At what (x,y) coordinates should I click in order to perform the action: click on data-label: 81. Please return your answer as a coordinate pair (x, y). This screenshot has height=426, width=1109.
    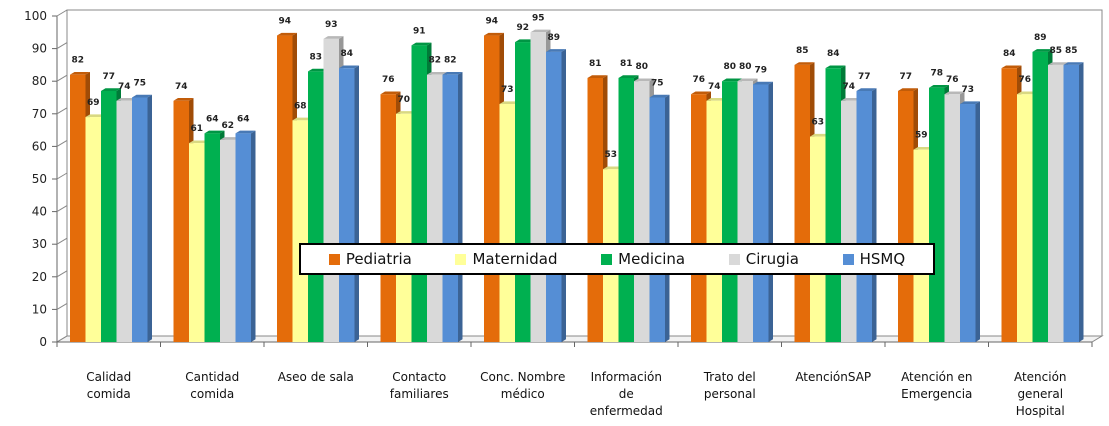
    Looking at the image, I should click on (595, 64).